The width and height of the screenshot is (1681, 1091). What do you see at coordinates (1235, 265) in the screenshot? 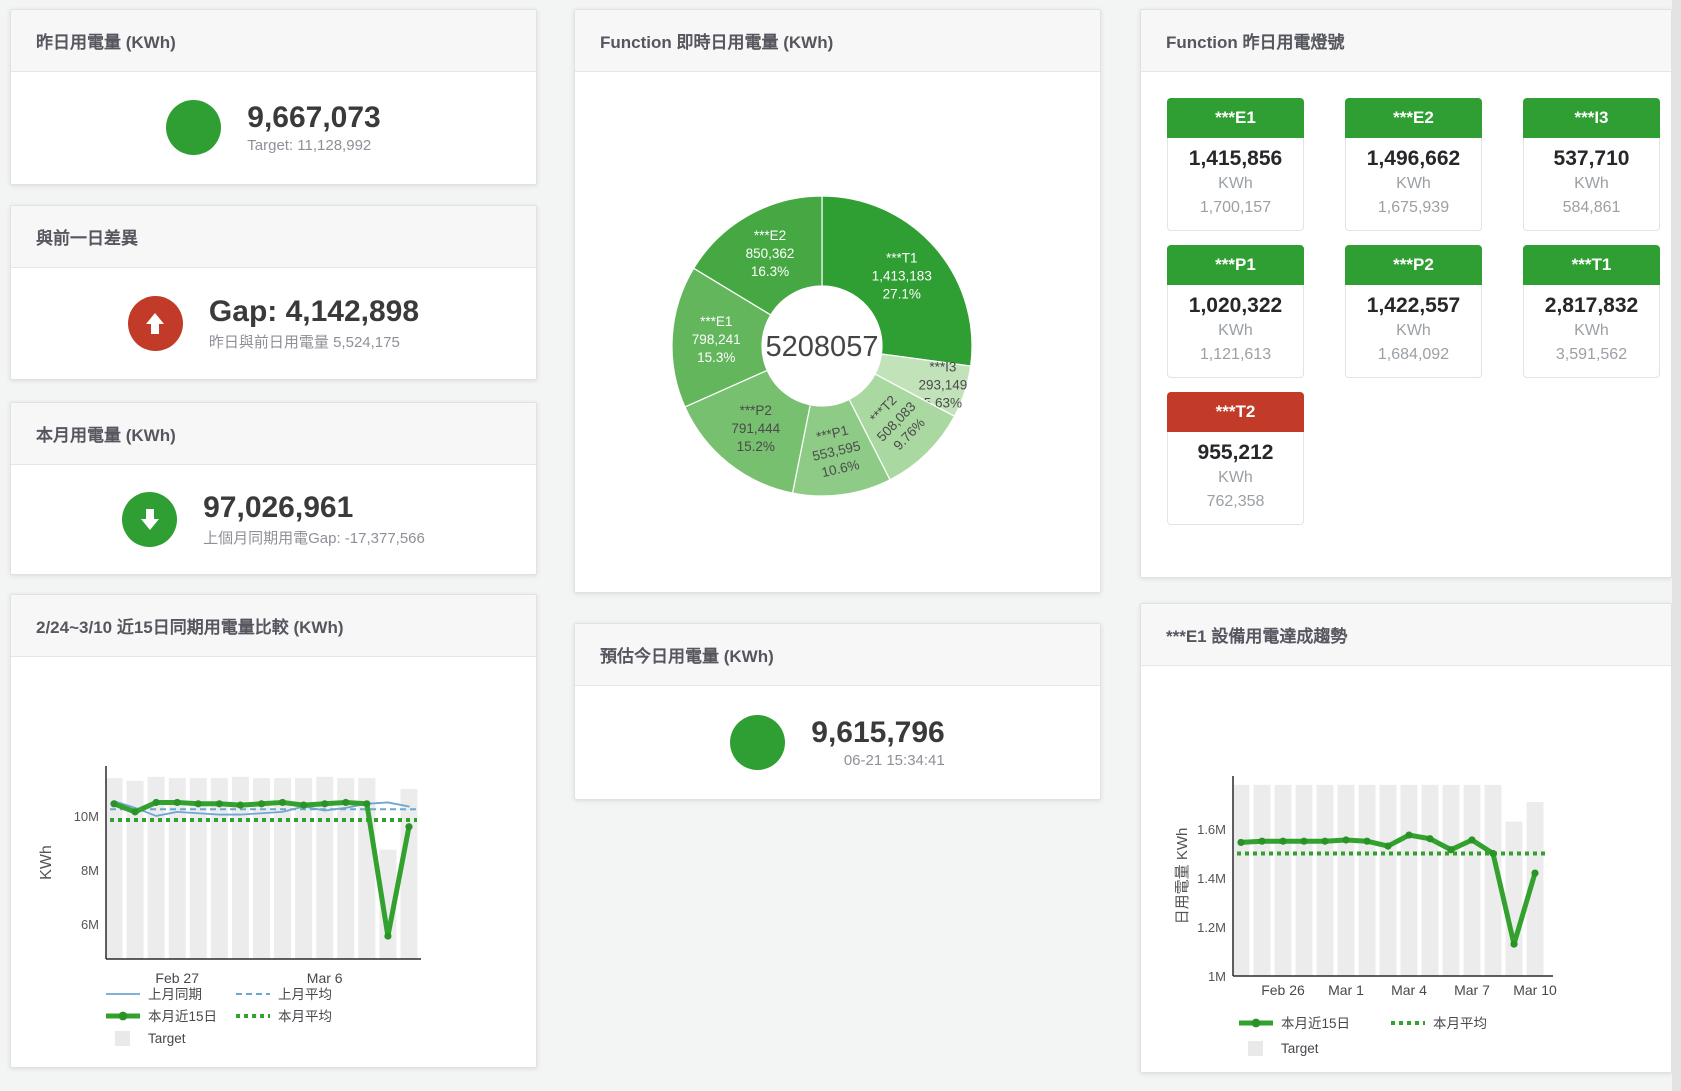
I see `lamp-tile-label: ***P1` at bounding box center [1235, 265].